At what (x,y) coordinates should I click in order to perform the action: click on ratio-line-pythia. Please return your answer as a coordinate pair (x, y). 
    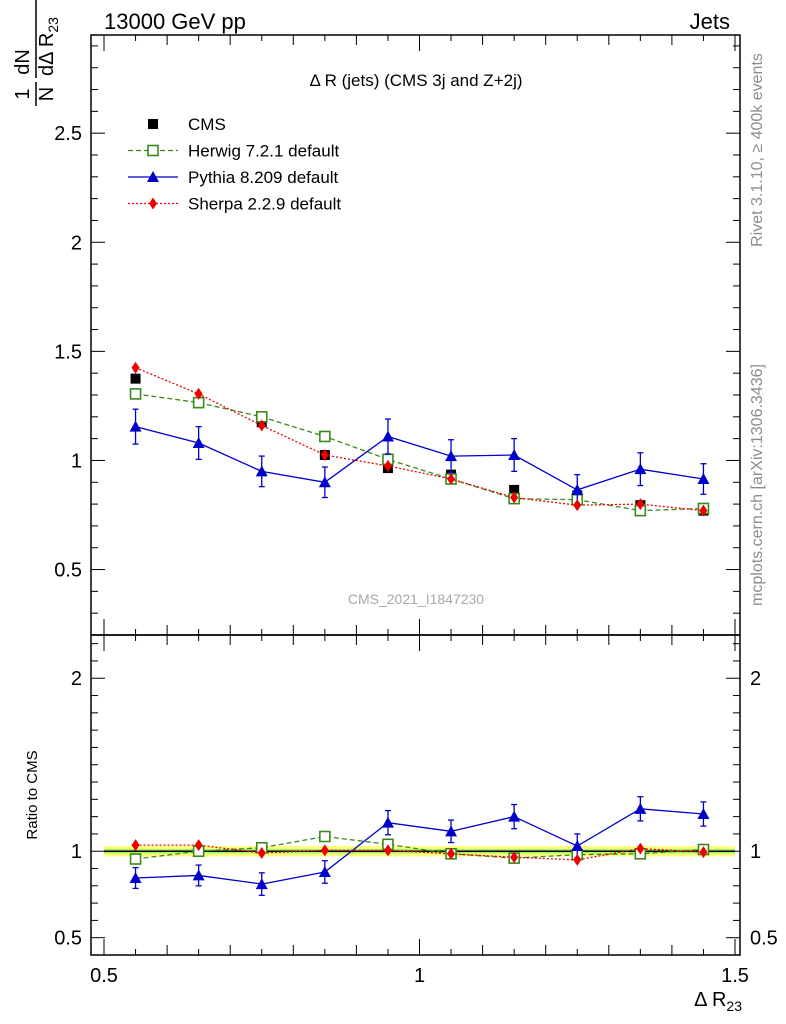
    Looking at the image, I should click on (419, 846).